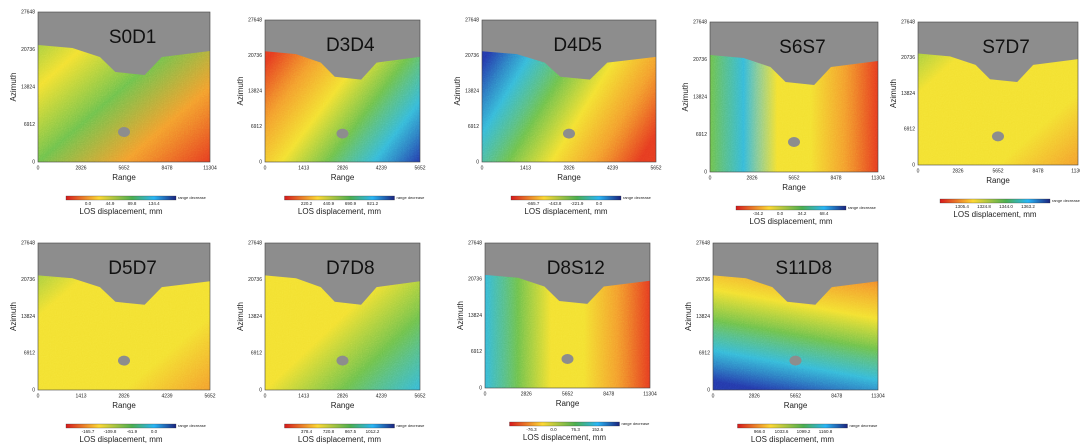  I want to click on colorbar-tick-label: 76.3, so click(575, 429).